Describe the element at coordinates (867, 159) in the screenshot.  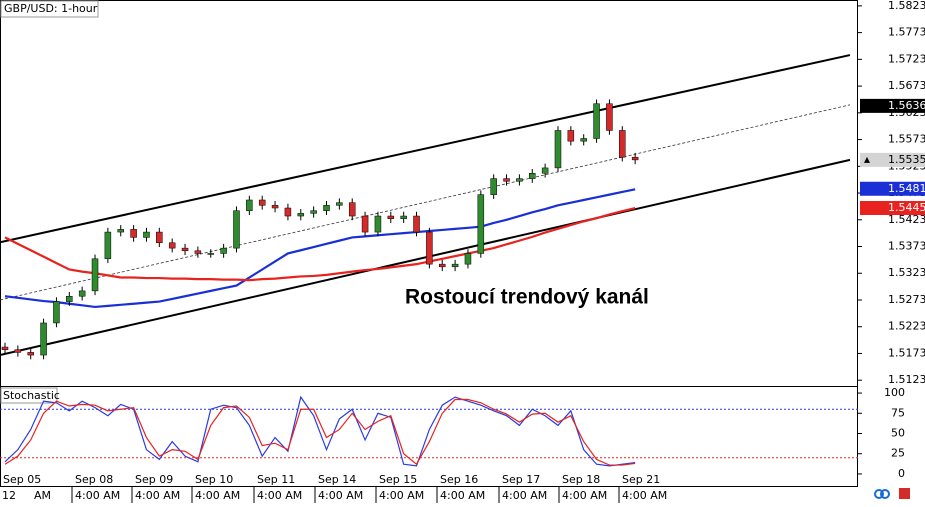
I see `price-marker` at that location.